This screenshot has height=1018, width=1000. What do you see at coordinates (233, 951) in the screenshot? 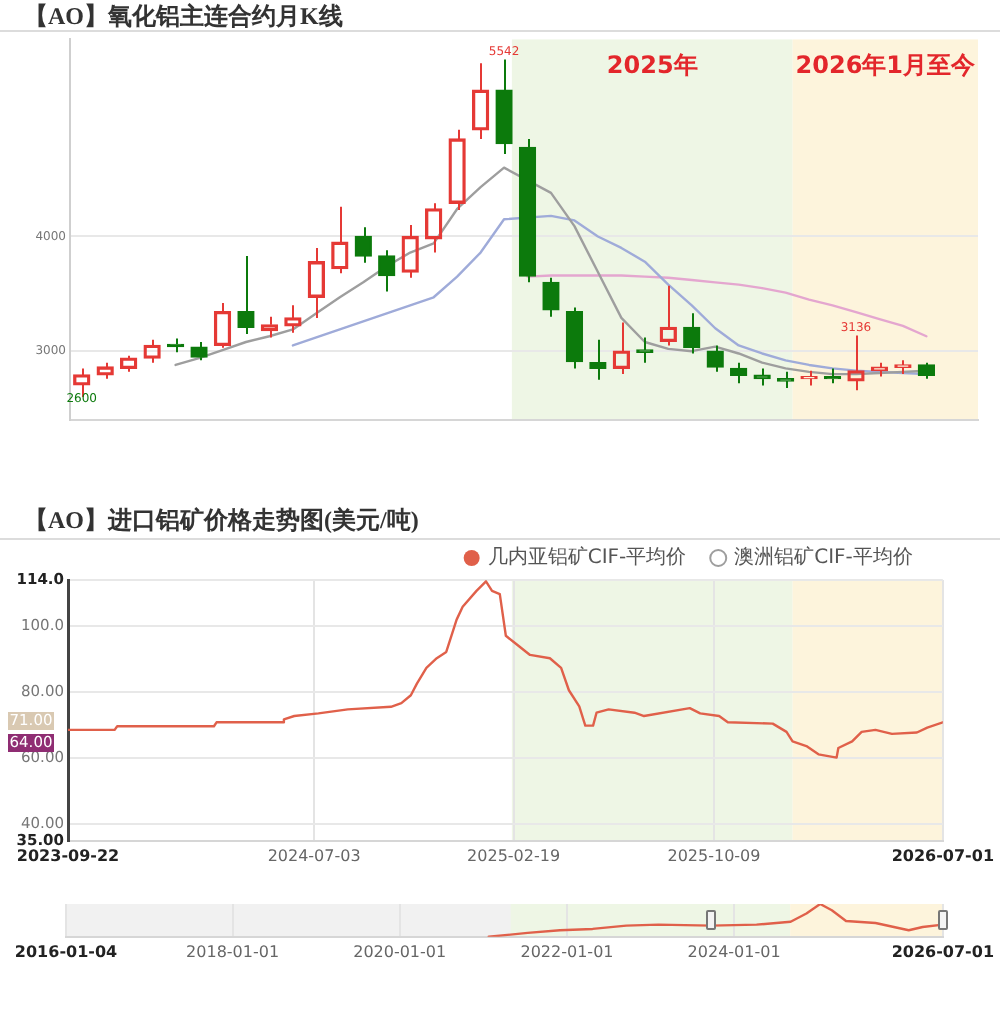
I see `x-tick-label: 2018-01-01` at bounding box center [233, 951].